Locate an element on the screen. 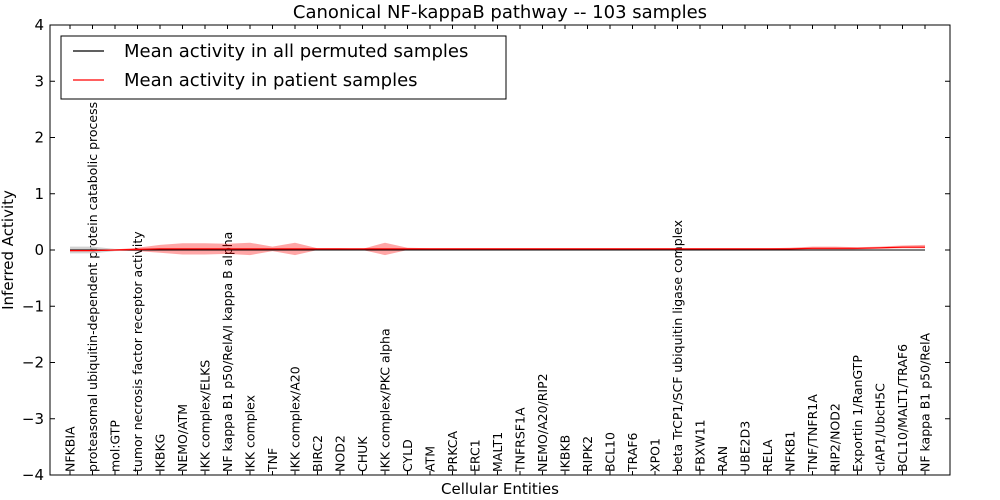 The image size is (1000, 500). x-tick-label: RIPK2 is located at coordinates (587, 454).